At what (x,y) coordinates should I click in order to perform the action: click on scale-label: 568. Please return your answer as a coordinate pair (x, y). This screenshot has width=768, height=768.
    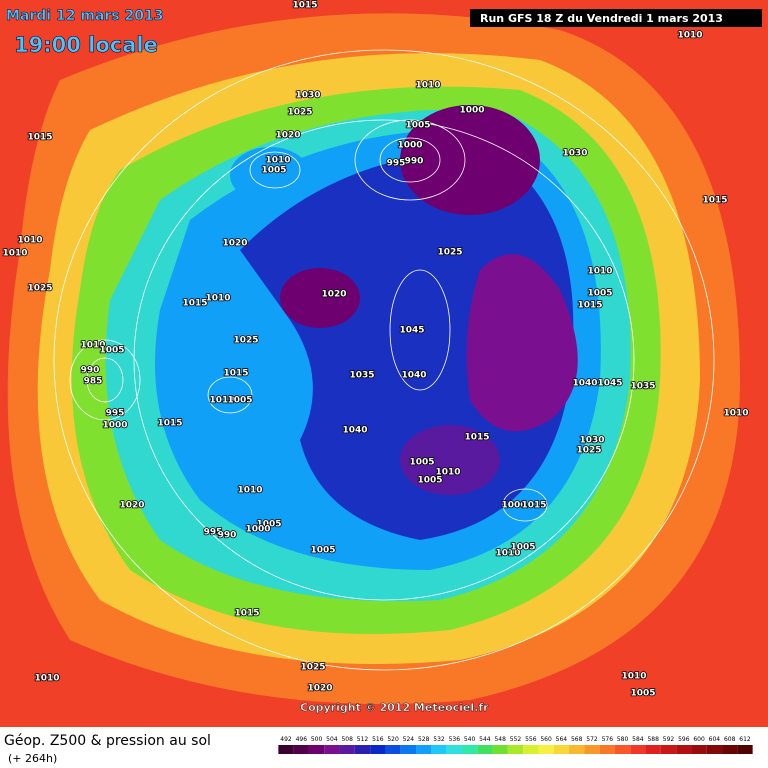
    Looking at the image, I should click on (577, 739).